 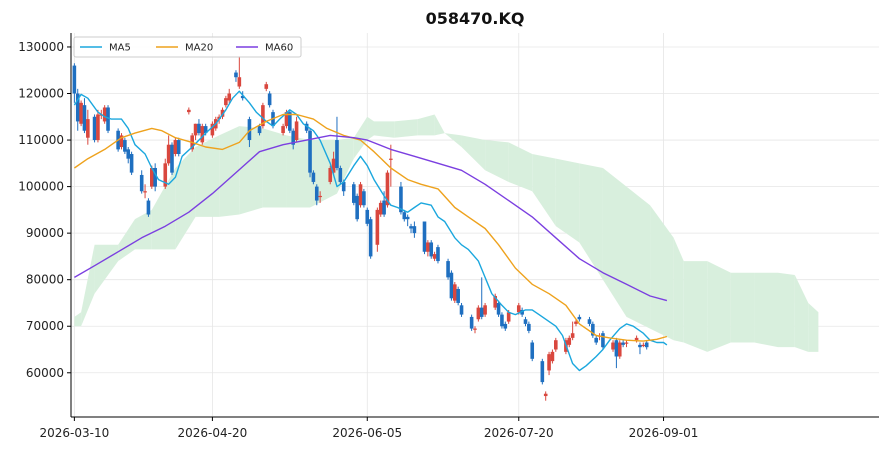 I want to click on legend: MA5 MA20 MA60, so click(x=187, y=47).